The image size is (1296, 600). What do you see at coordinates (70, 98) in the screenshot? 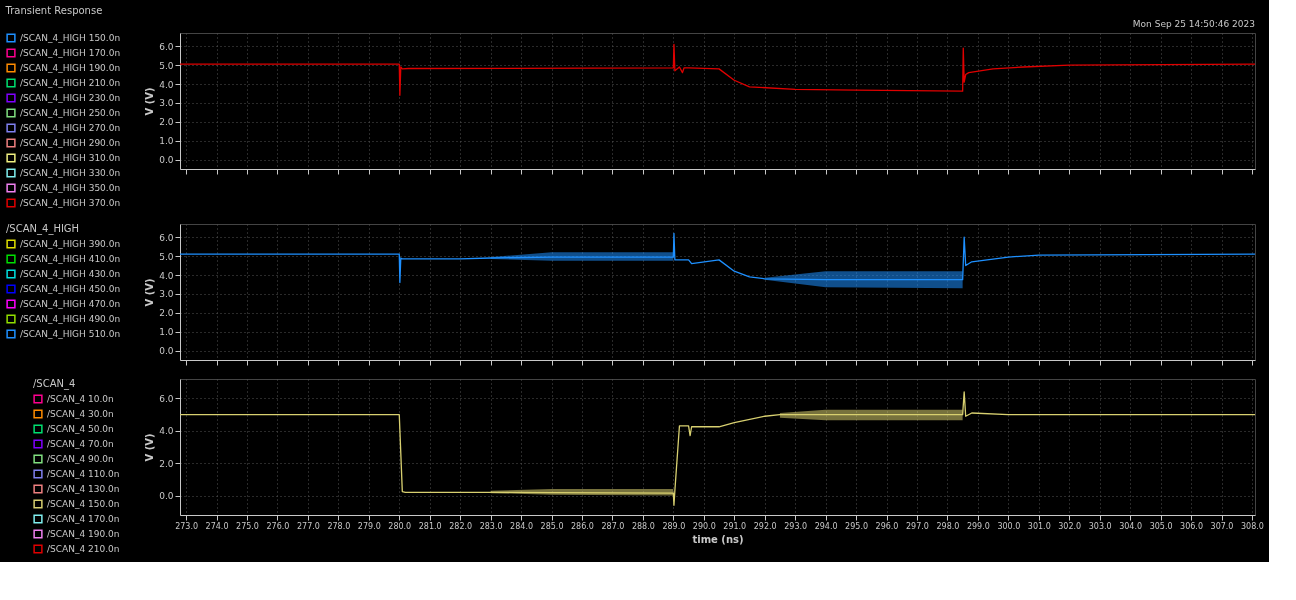
I see `legend-label: /SCAN_4_HIGH 230.0n` at bounding box center [70, 98].